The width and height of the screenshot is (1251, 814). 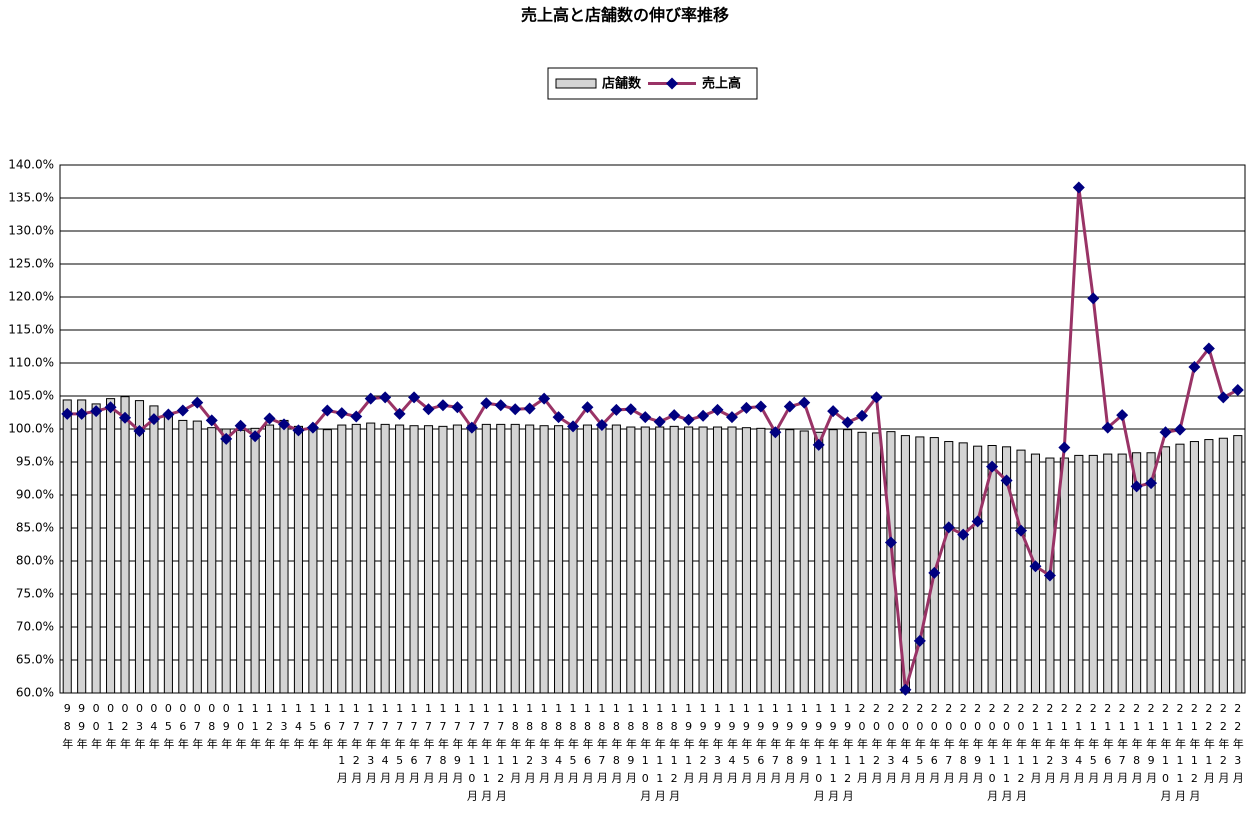 I want to click on x-tick-label: 02年, so click(x=125, y=728).